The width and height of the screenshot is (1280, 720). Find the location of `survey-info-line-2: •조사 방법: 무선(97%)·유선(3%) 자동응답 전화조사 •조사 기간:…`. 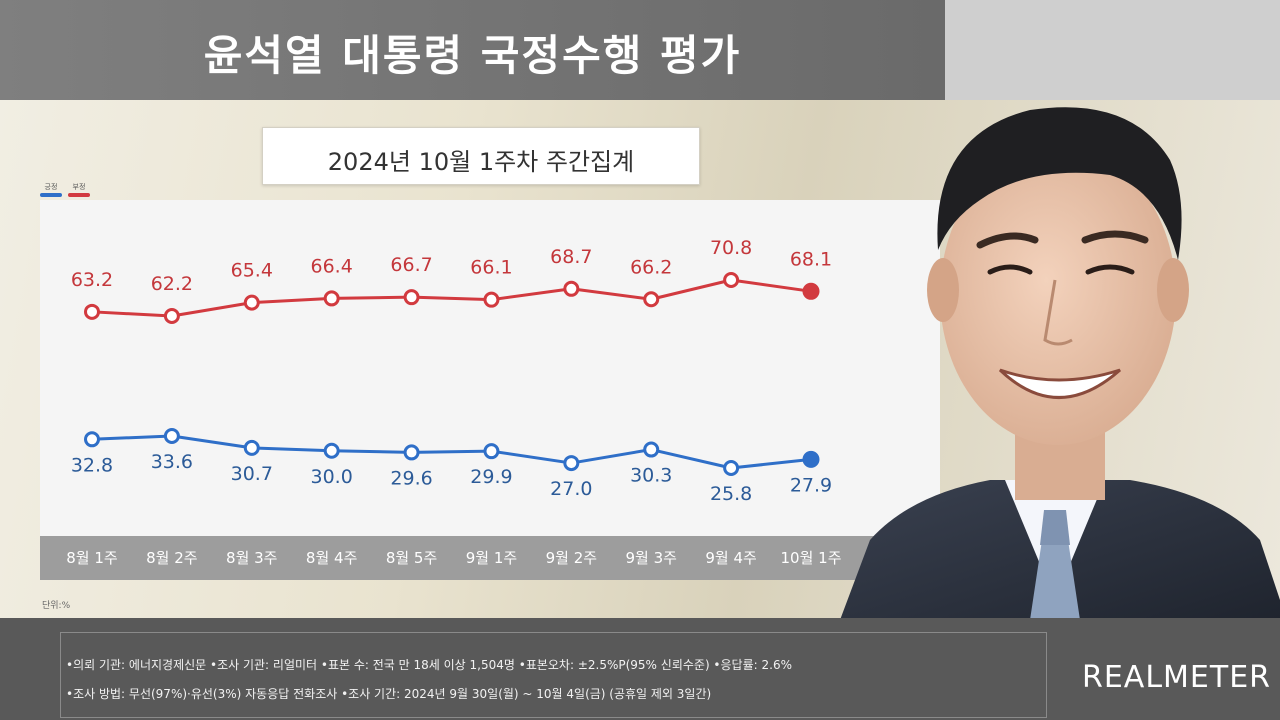

survey-info-line-2: •조사 방법: 무선(97%)·유선(3%) 자동응답 전화조사 •조사 기간:… is located at coordinates (389, 694).